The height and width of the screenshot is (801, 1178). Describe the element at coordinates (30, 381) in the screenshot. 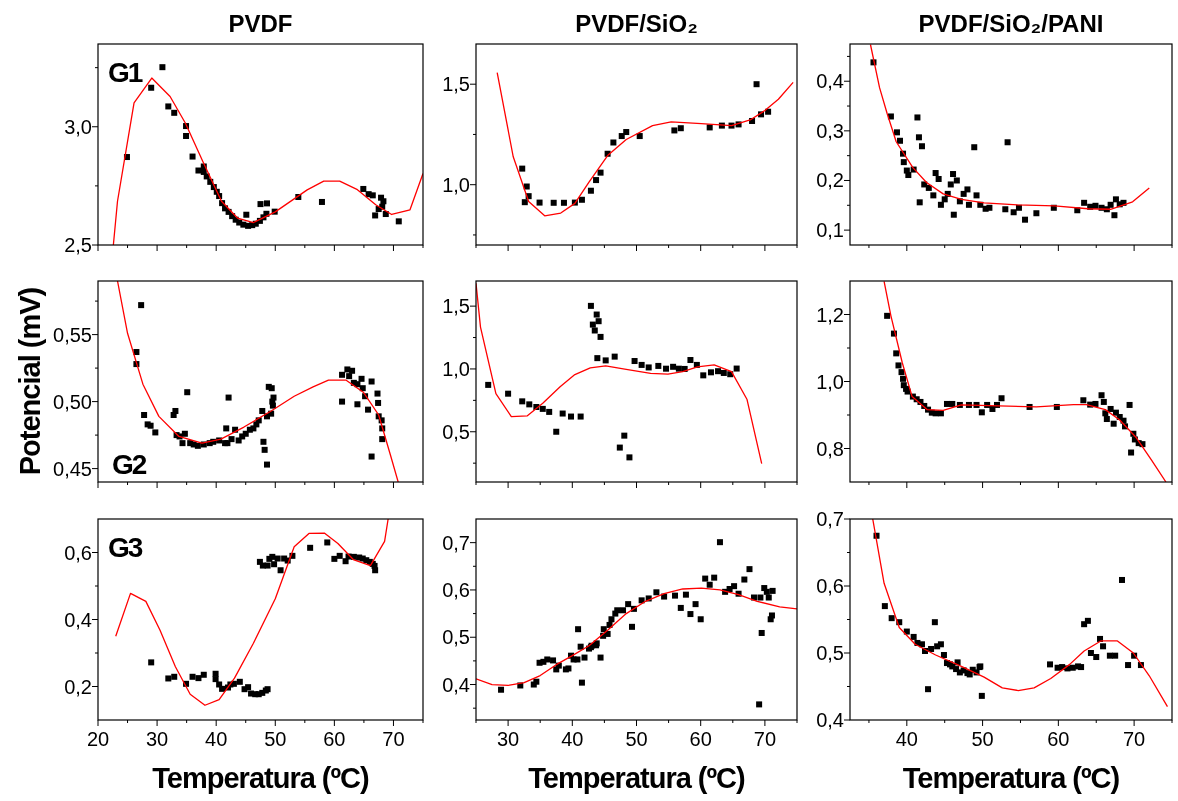

I see `y-axis-title: Potencial (mV)` at that location.